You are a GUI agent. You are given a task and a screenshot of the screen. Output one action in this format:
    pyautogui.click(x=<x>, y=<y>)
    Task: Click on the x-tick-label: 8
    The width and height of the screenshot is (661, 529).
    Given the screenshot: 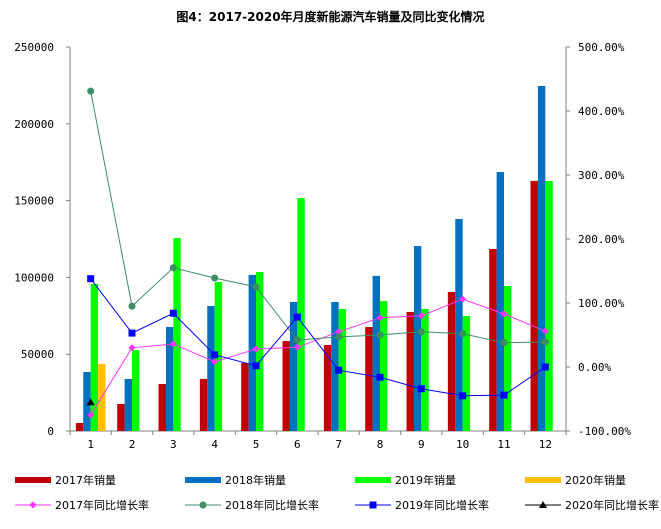 What is the action you would take?
    pyautogui.click(x=380, y=444)
    